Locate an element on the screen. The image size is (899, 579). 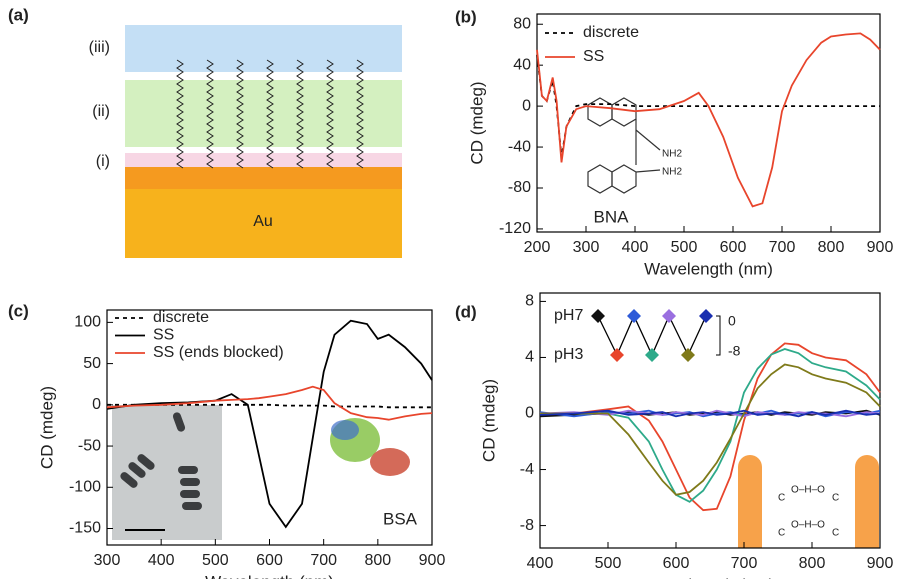
inset-tem is located at coordinates (167, 472).